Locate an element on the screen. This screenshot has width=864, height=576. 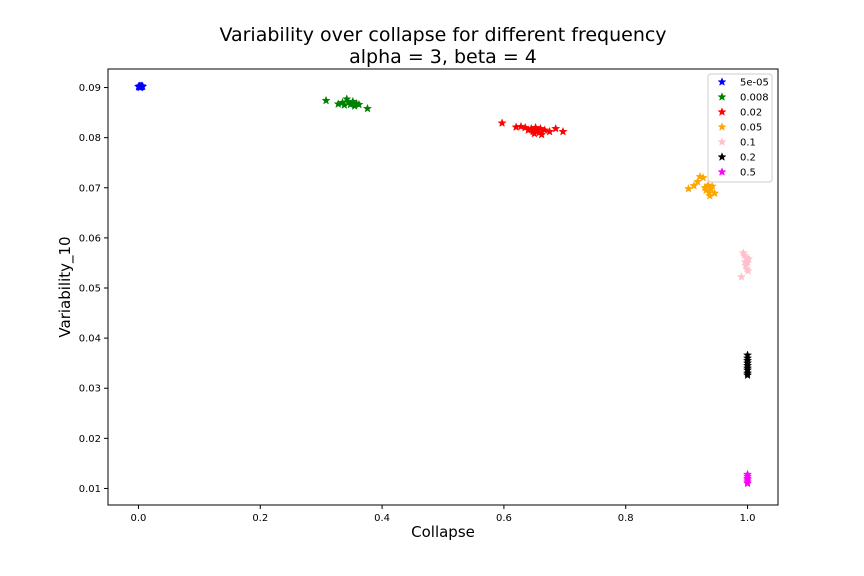
y-tick-label: 0.01 is located at coordinates (90, 489).